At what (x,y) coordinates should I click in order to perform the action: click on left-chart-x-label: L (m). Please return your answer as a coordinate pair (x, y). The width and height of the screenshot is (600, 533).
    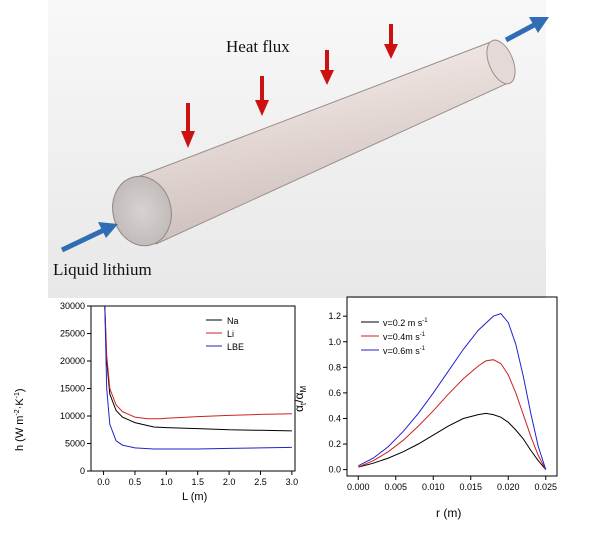
    Looking at the image, I should click on (194, 497).